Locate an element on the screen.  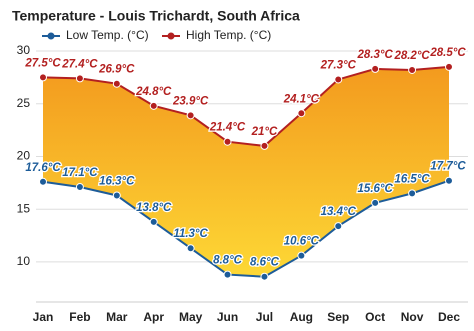
data-label: 28.3°C is located at coordinates (375, 55).